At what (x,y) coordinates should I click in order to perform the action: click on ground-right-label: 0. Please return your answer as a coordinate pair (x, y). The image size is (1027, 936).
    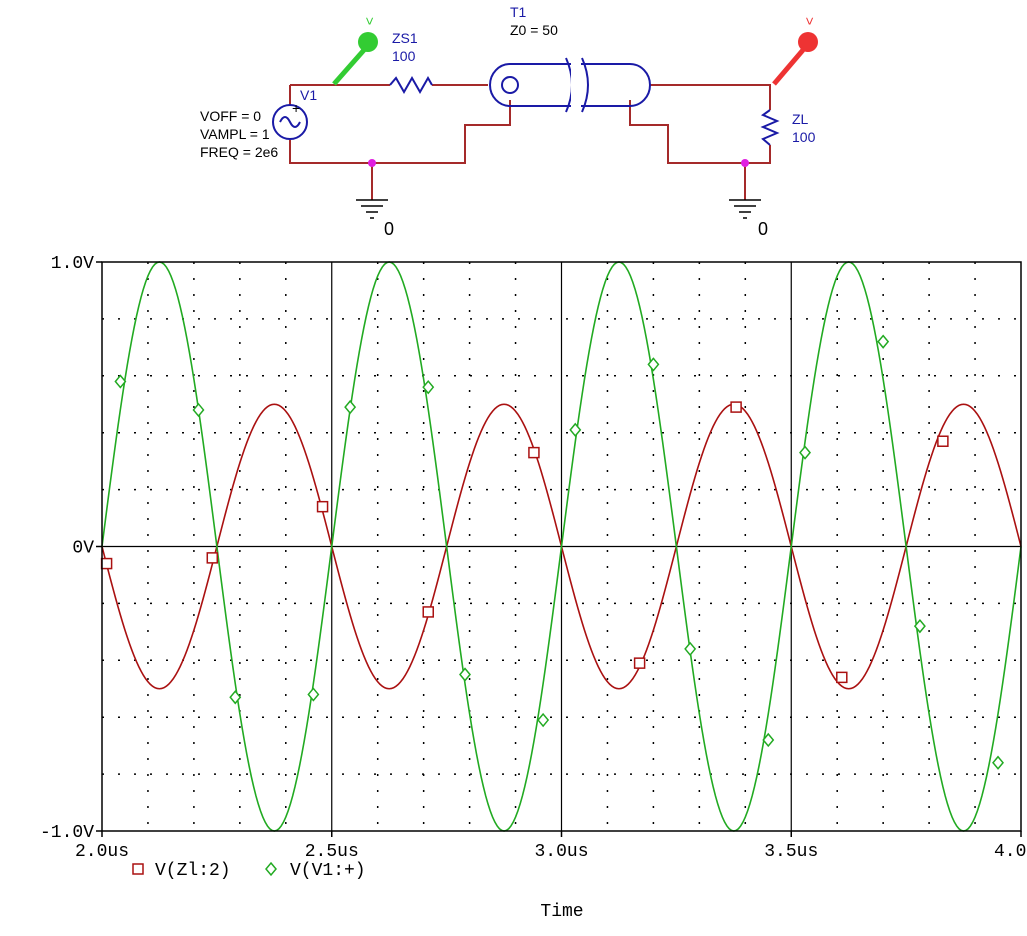
    Looking at the image, I should click on (763, 229).